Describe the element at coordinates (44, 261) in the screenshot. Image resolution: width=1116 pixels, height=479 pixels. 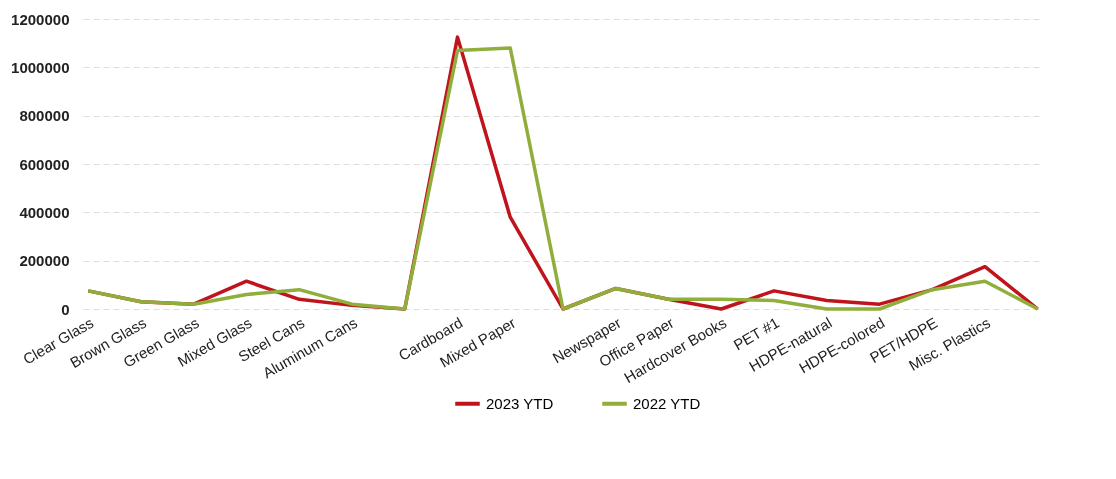
I see `y-tick-label: 200000` at that location.